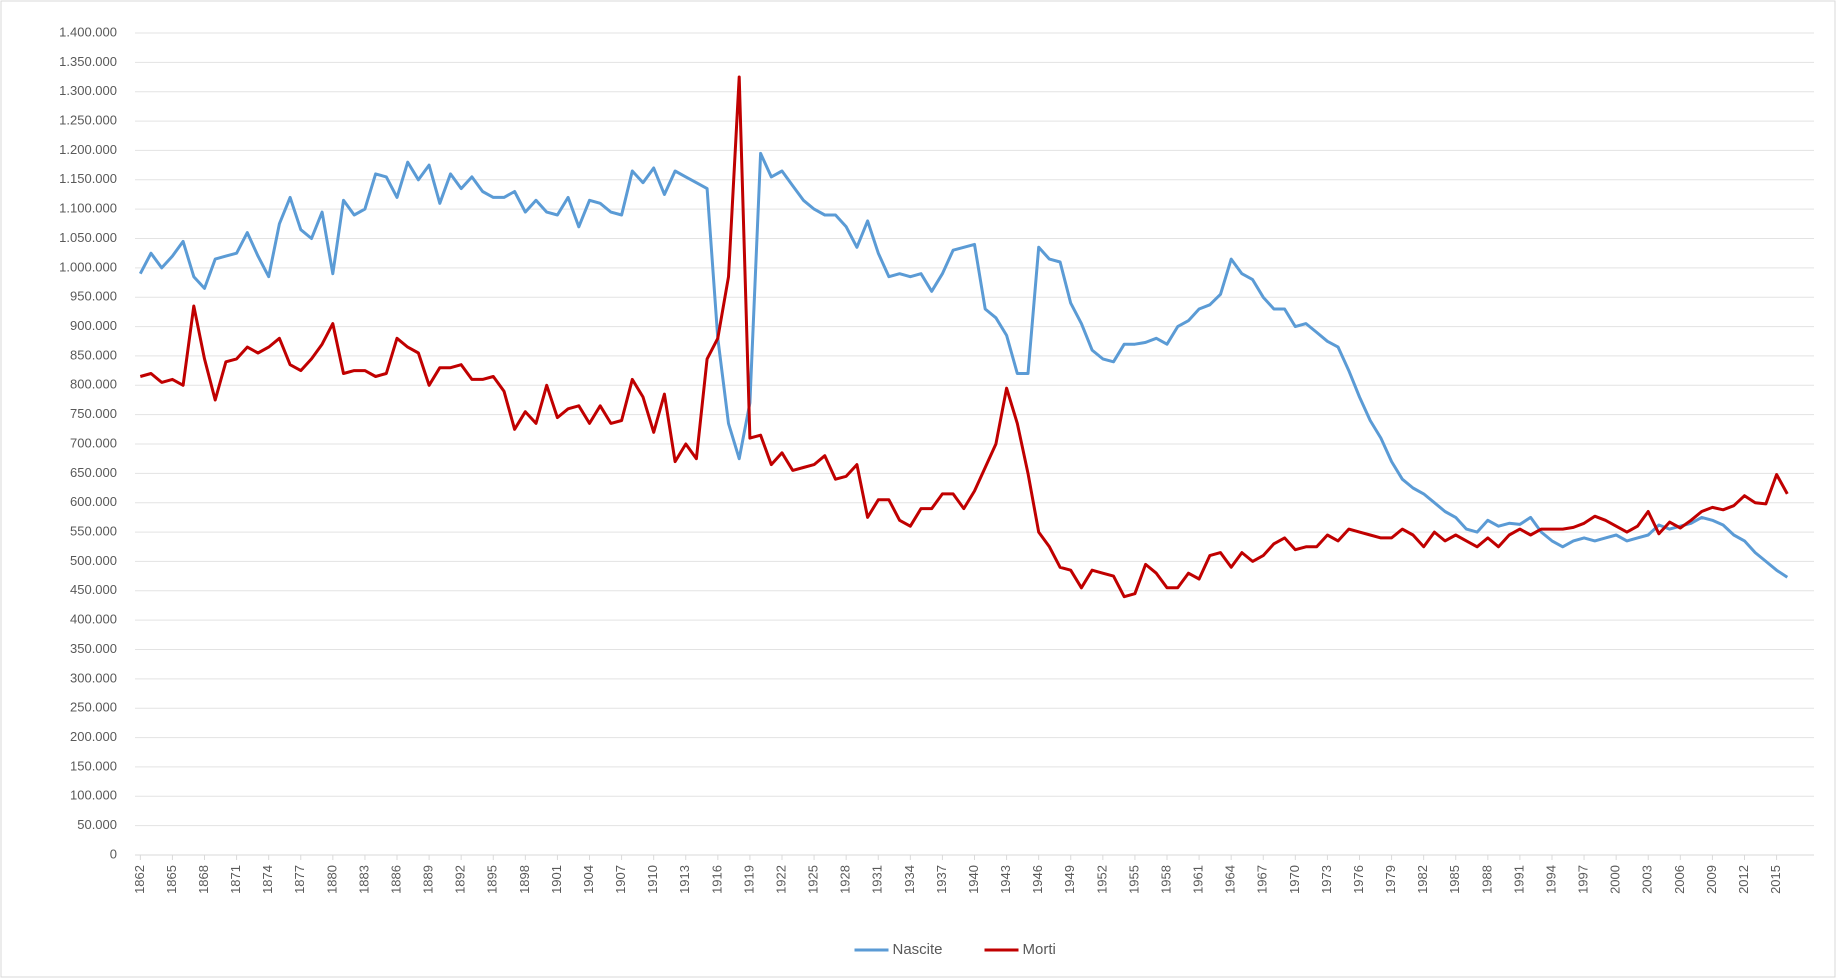 This screenshot has height=978, width=1836. I want to click on y-tick-label: 450.000, so click(93, 589).